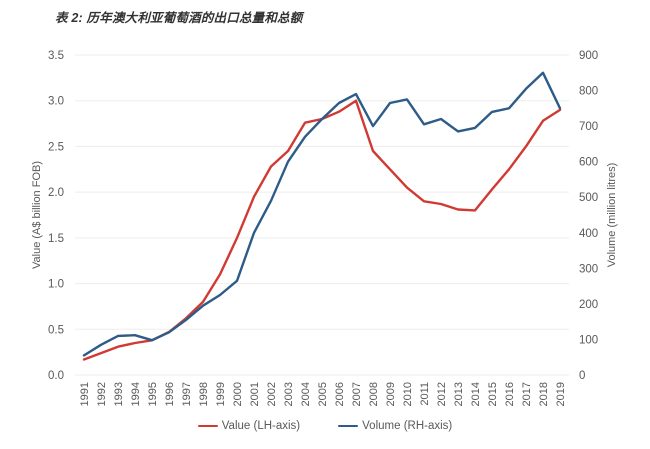 The width and height of the screenshot is (650, 449). Describe the element at coordinates (323, 394) in the screenshot. I see `x-axis-tick-label: 2005` at that location.